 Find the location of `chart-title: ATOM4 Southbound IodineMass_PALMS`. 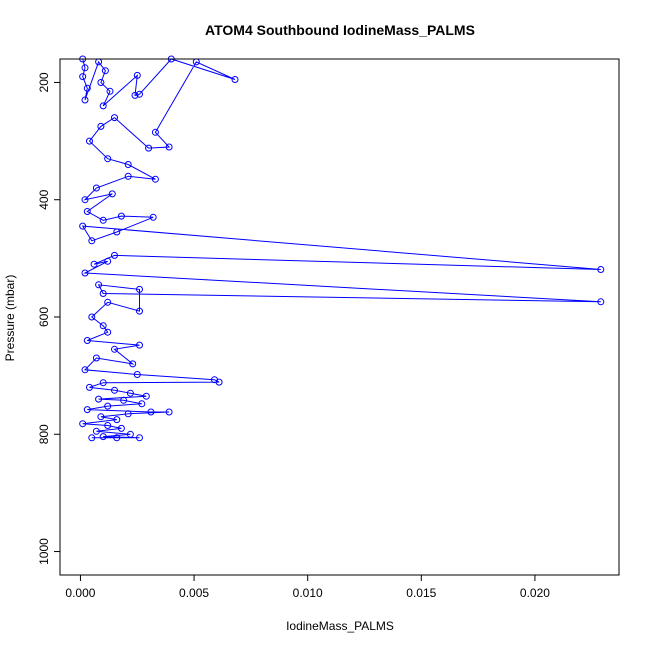

chart-title: ATOM4 Southbound IodineMass_PALMS is located at coordinates (340, 30).